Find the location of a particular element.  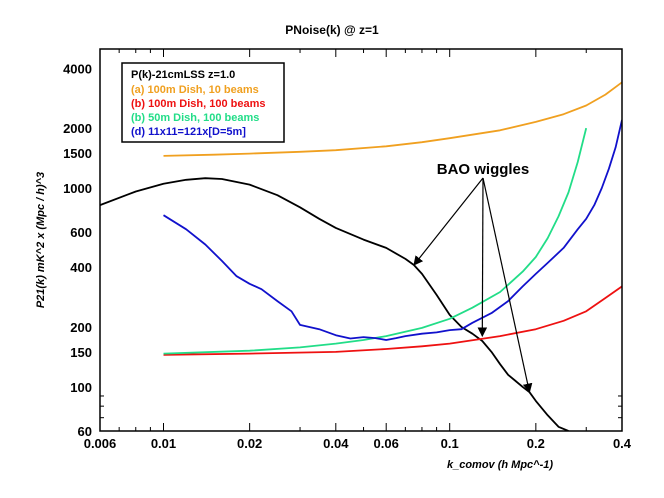

y-tick-label: 150 is located at coordinates (81, 352).